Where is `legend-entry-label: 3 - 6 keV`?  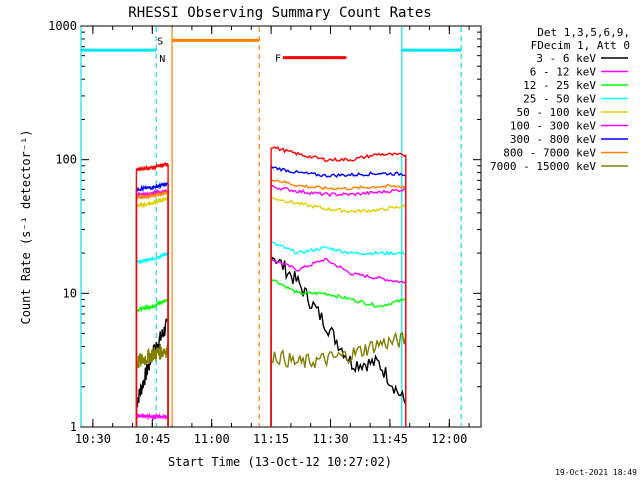 legend-entry-label: 3 - 6 keV is located at coordinates (566, 58).